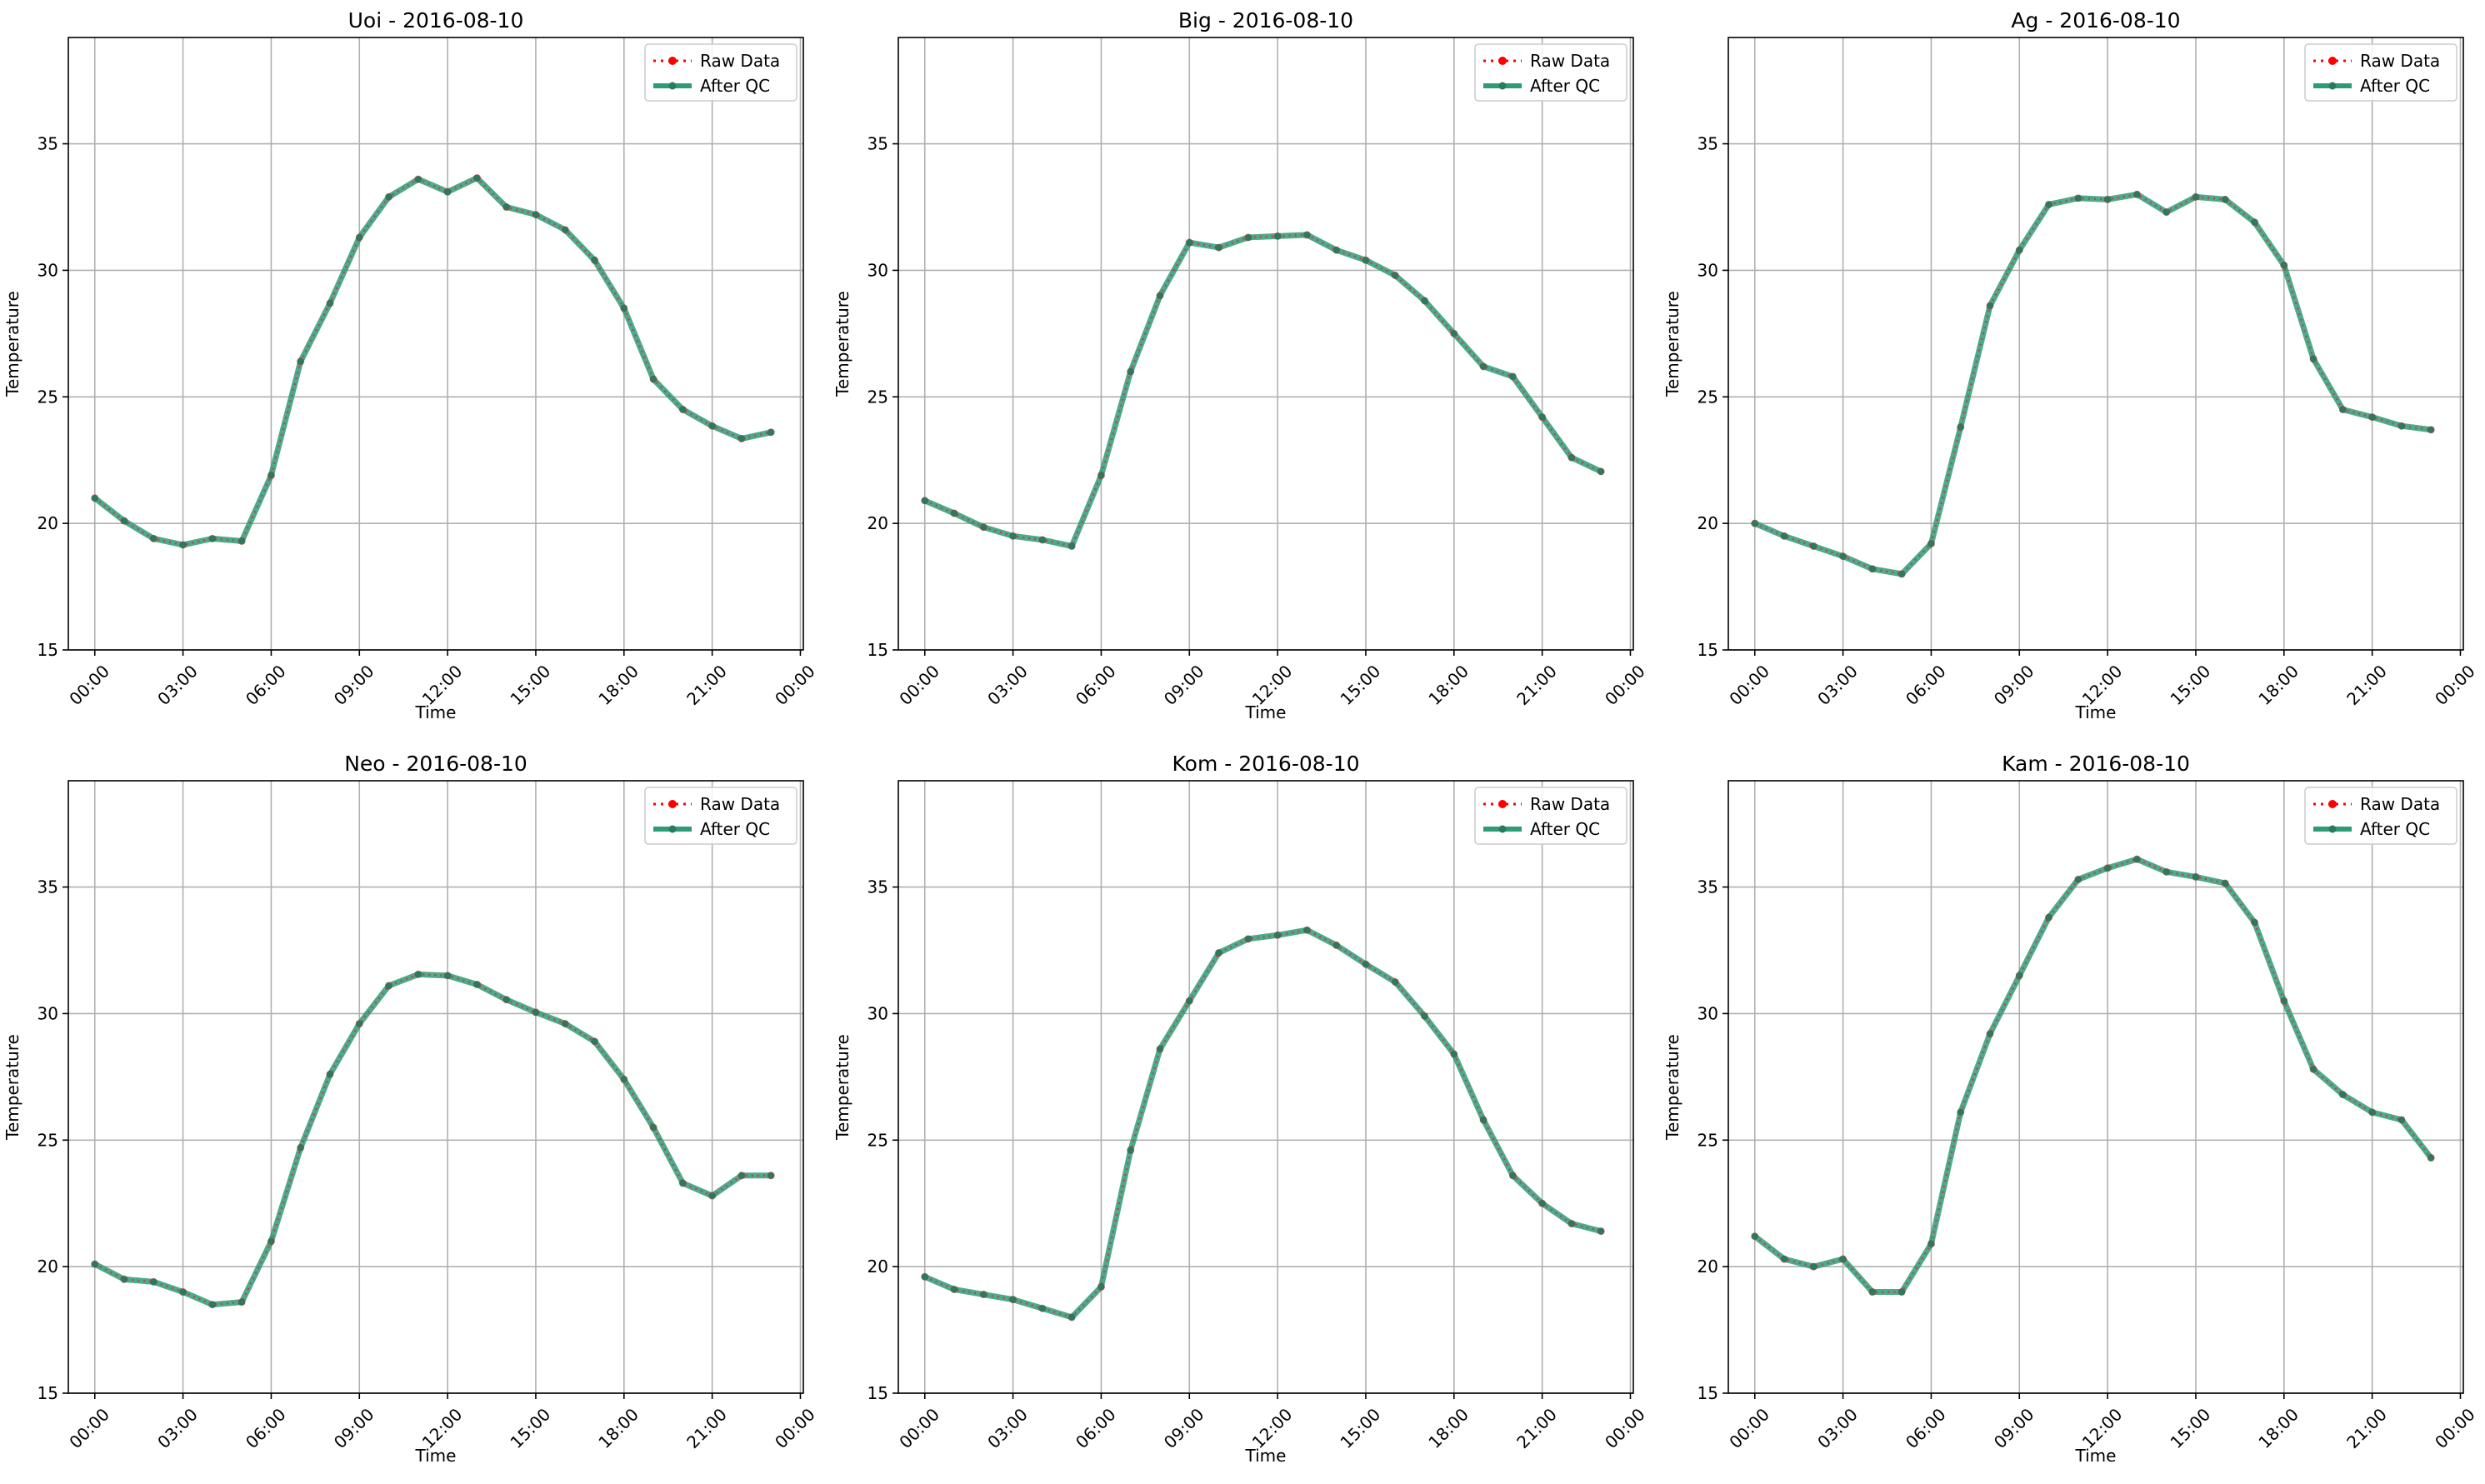  What do you see at coordinates (1502, 86) in the screenshot?
I see `legend-qc-marker` at bounding box center [1502, 86].